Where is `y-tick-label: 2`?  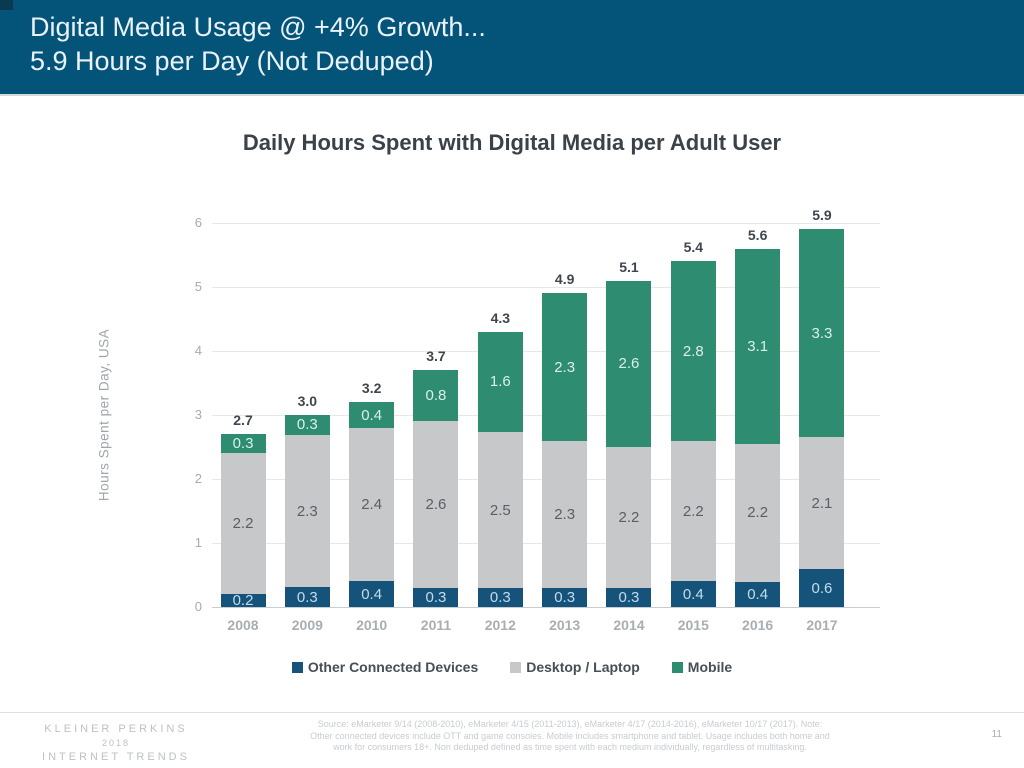
y-tick-label: 2 is located at coordinates (198, 478).